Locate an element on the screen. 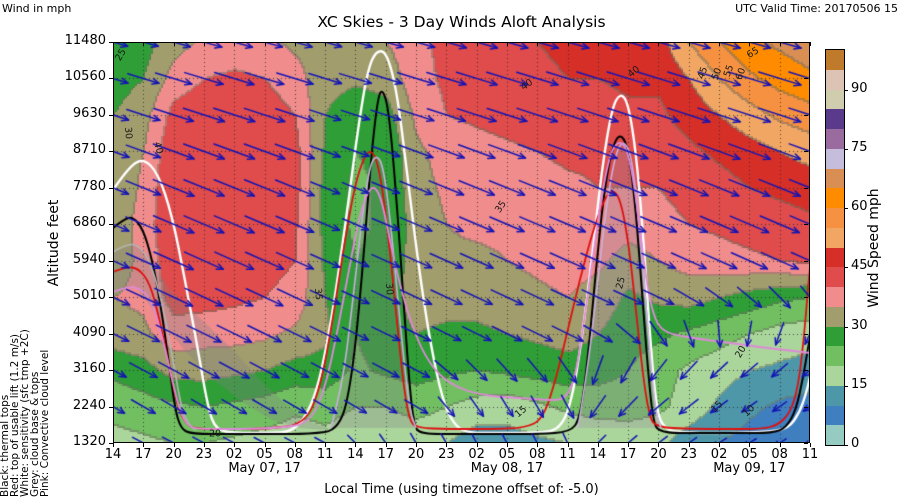 The height and width of the screenshot is (500, 900). y-tick-label: 8710 is located at coordinates (89, 150).